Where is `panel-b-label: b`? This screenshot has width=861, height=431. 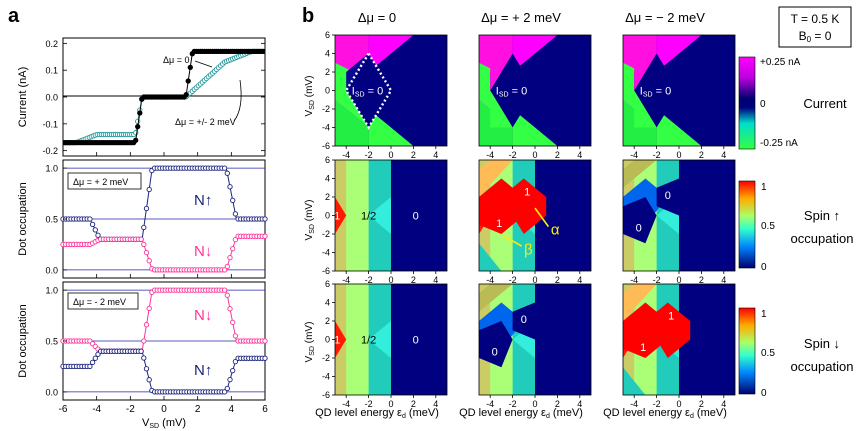 panel-b-label: b is located at coordinates (308, 16).